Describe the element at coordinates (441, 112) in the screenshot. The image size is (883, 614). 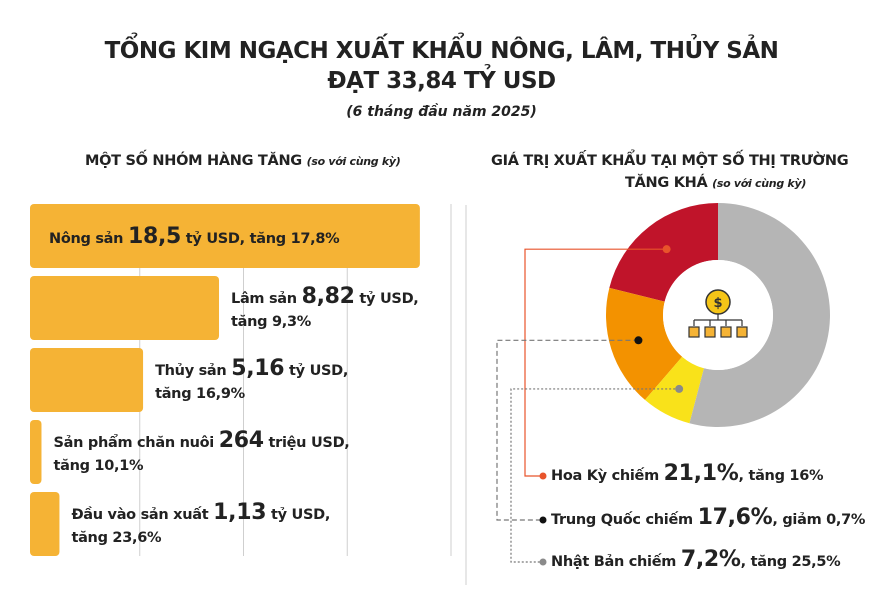
I see `page-subtitle: (6 tháng đầu năm 2025)` at that location.